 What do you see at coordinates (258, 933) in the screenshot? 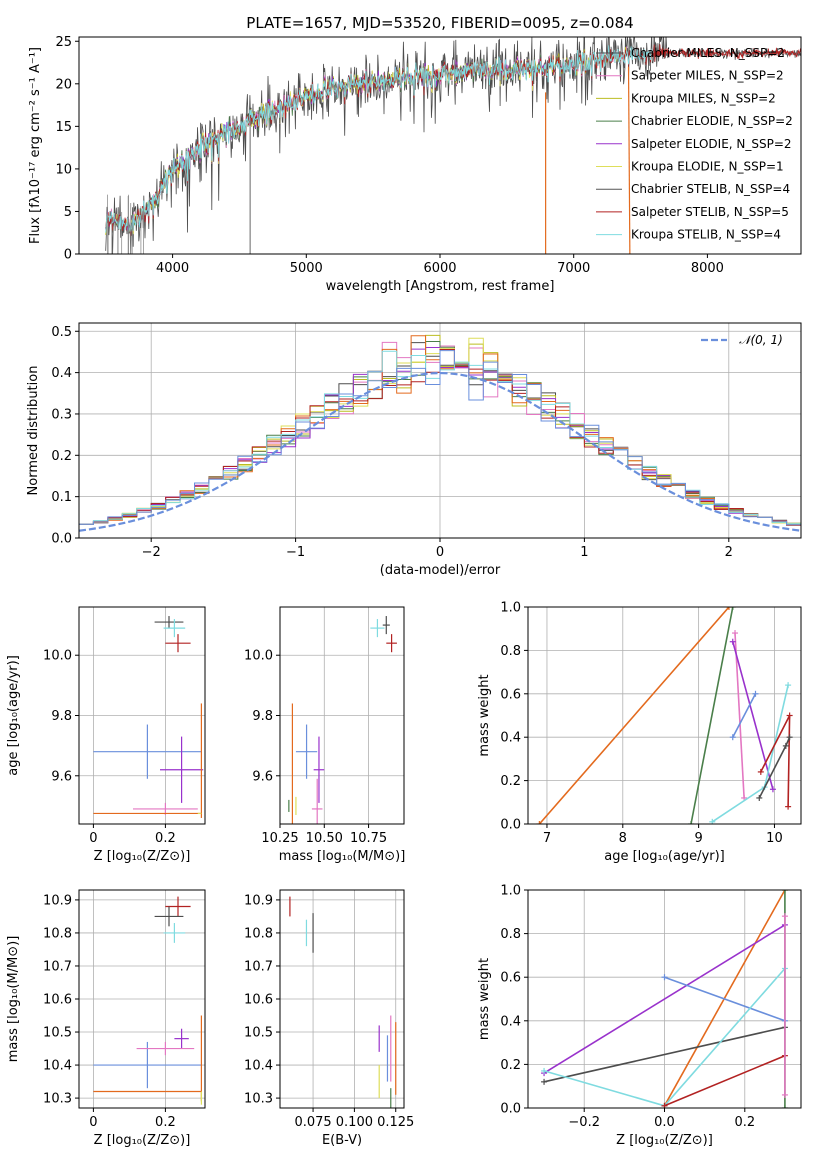
I see `y-tick-label: 10.8` at bounding box center [258, 933].